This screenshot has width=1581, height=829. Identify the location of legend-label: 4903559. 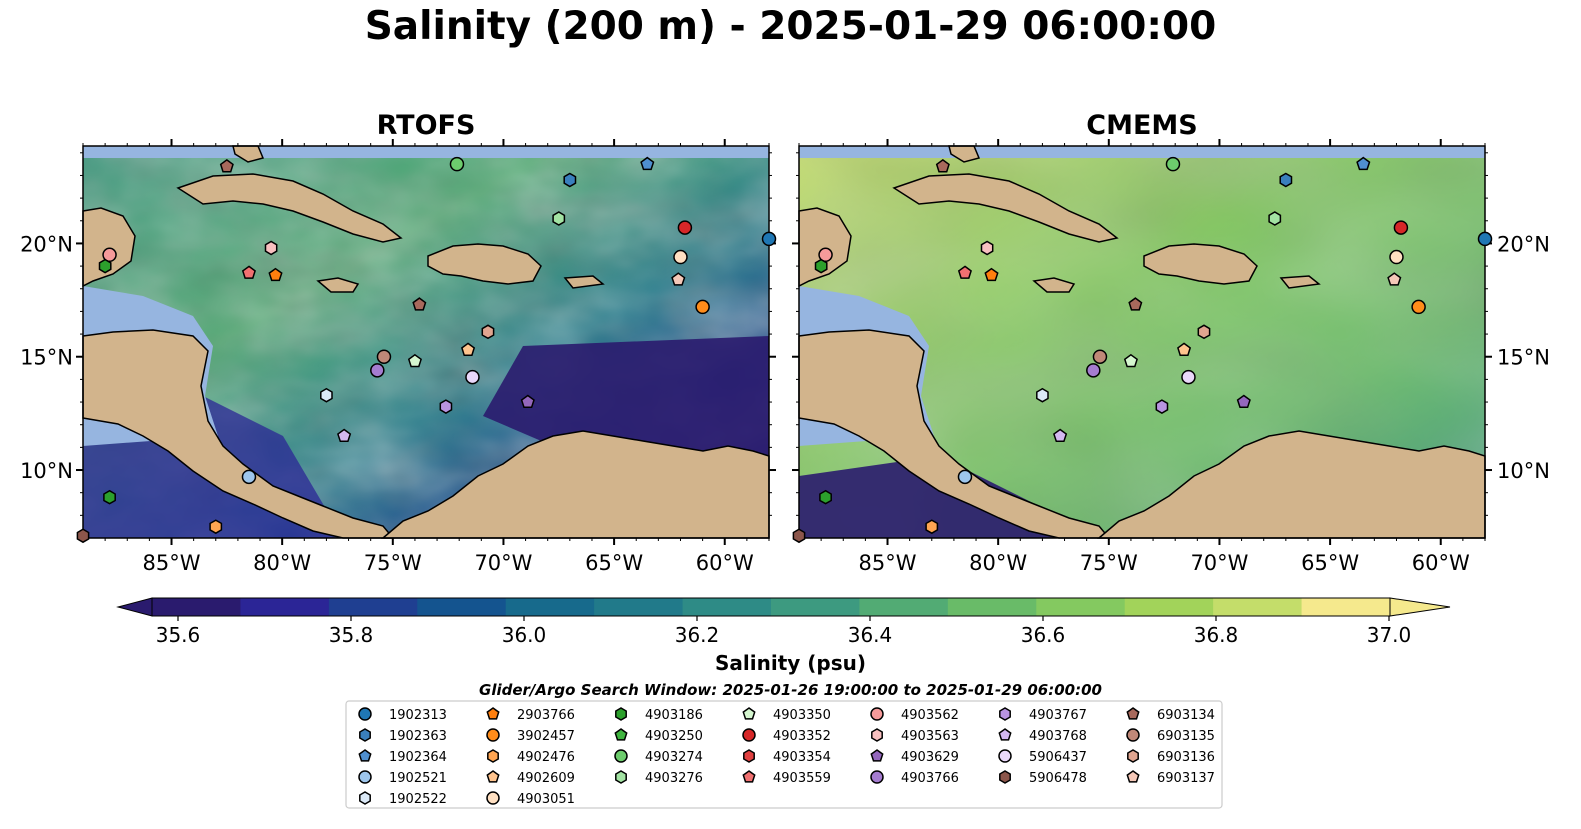
(802, 778).